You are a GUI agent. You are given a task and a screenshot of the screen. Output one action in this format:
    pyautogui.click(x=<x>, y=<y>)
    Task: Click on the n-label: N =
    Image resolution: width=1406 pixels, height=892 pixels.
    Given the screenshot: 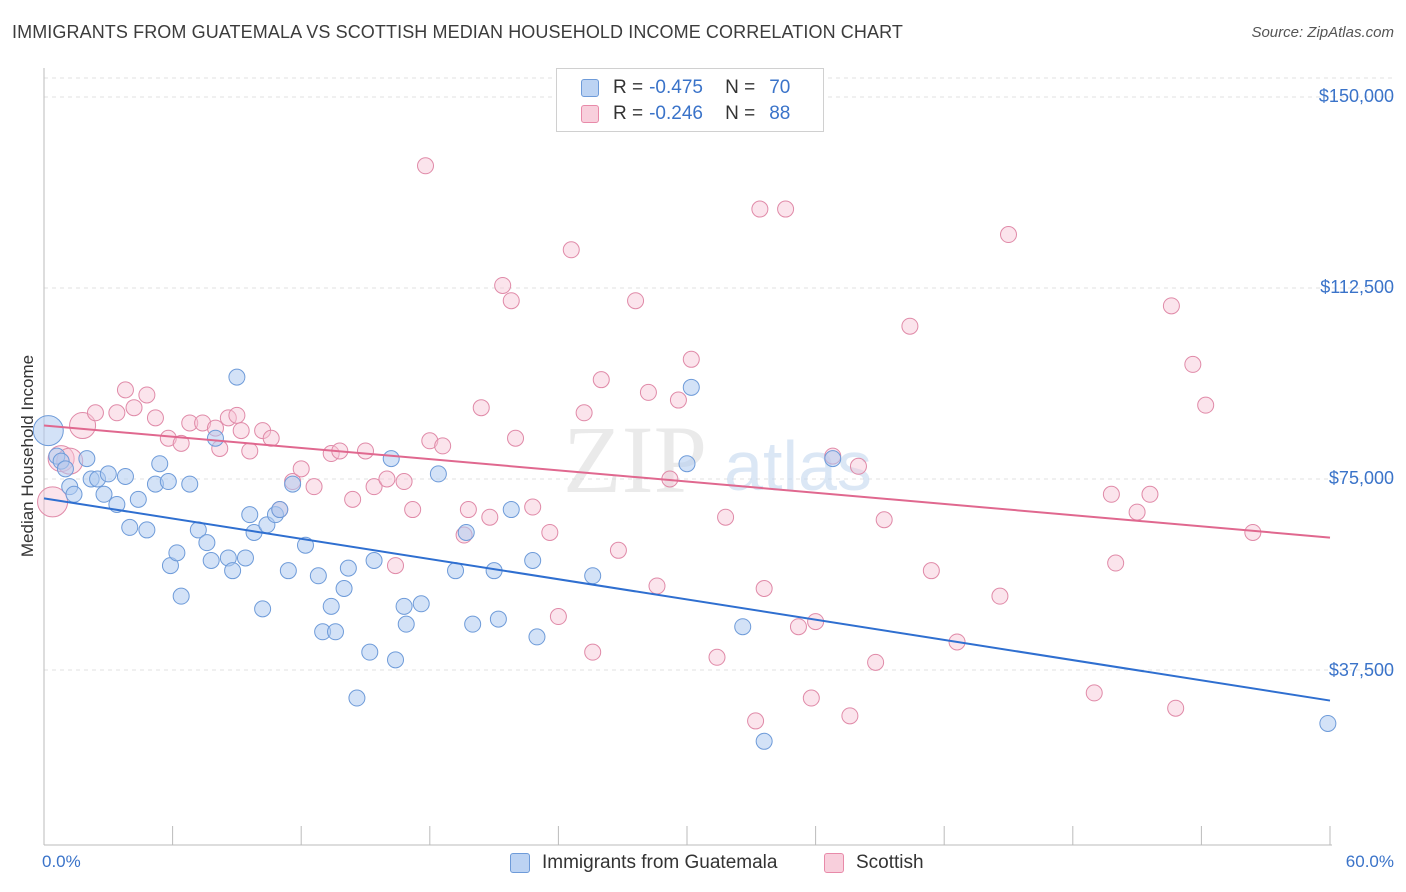 What is the action you would take?
    pyautogui.click(x=740, y=87)
    